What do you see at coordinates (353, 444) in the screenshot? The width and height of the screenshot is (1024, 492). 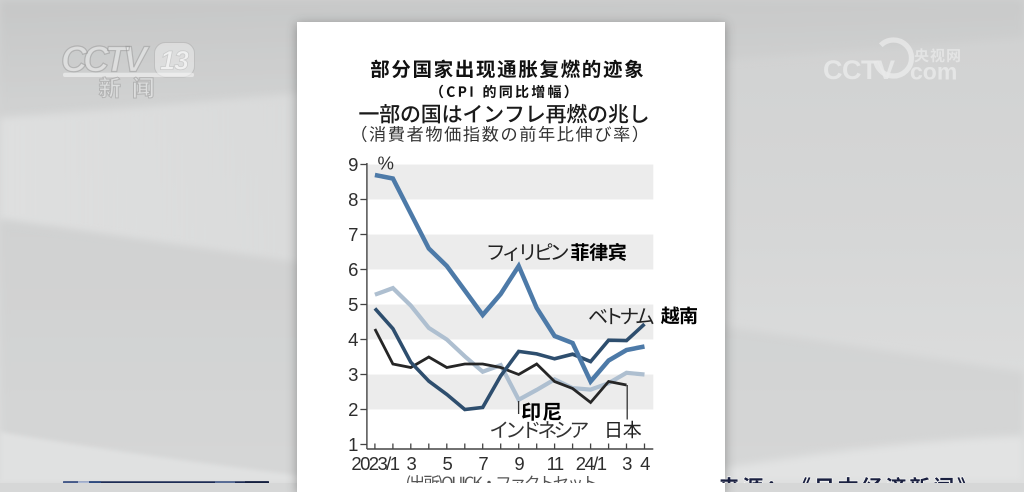 I see `svg-text: 1` at bounding box center [353, 444].